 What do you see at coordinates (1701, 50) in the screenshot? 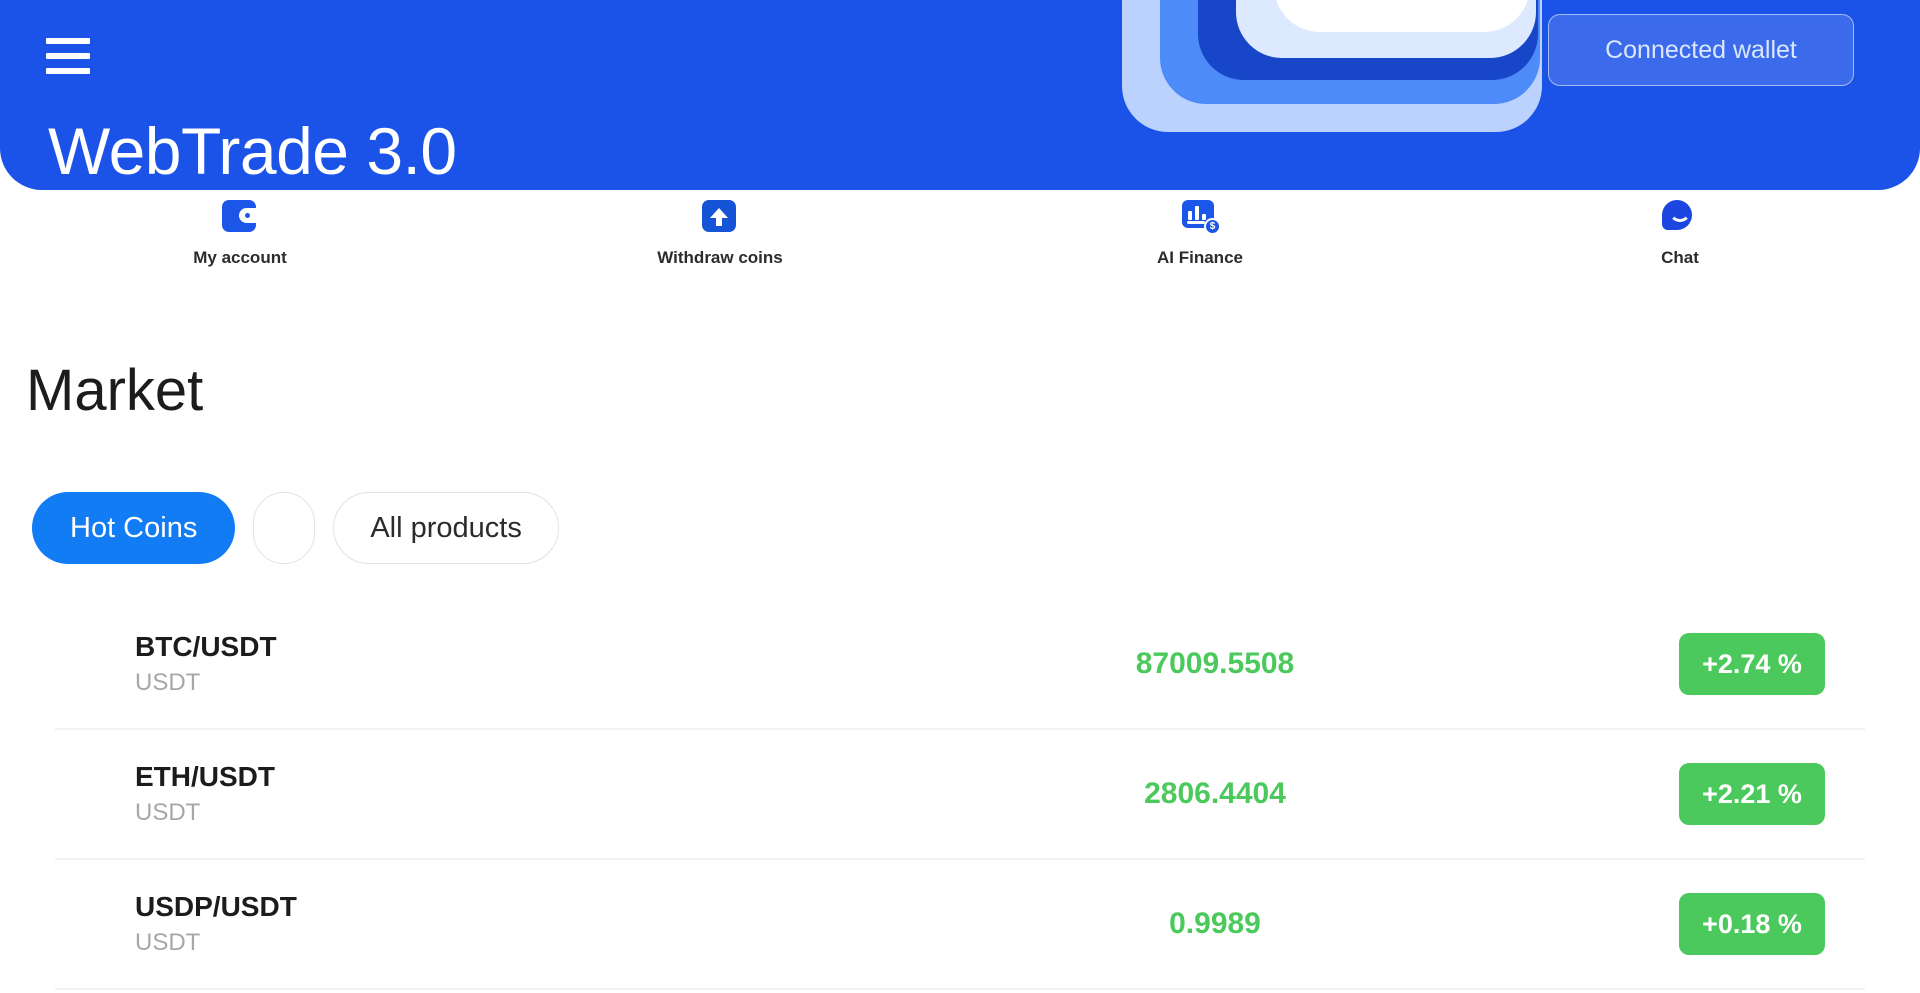
I see `connected-wallet-button: Connected wallet` at bounding box center [1701, 50].